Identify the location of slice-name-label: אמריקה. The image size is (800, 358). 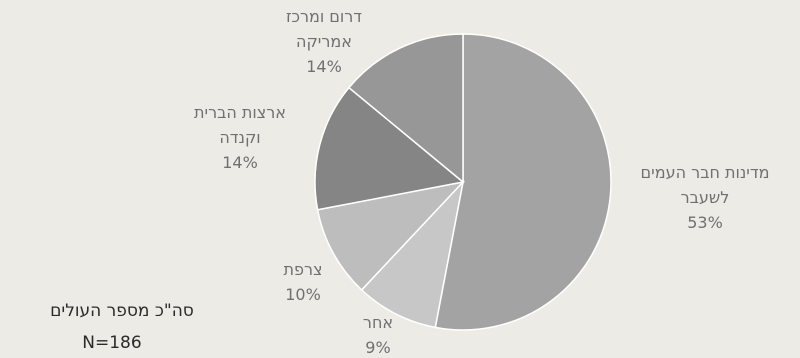
(324, 41).